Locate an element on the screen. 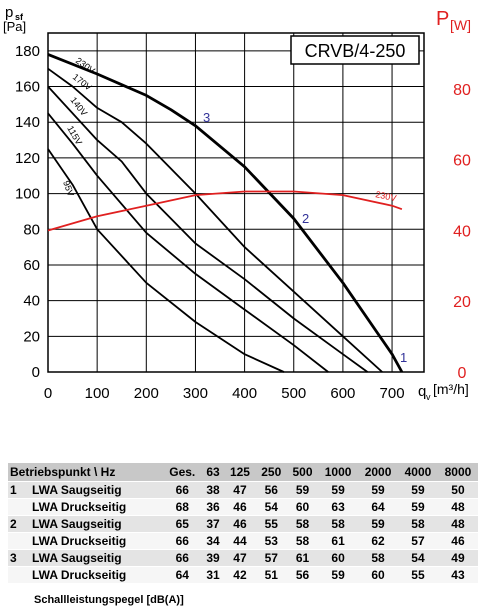  y-tick-label: 20 is located at coordinates (31, 336).